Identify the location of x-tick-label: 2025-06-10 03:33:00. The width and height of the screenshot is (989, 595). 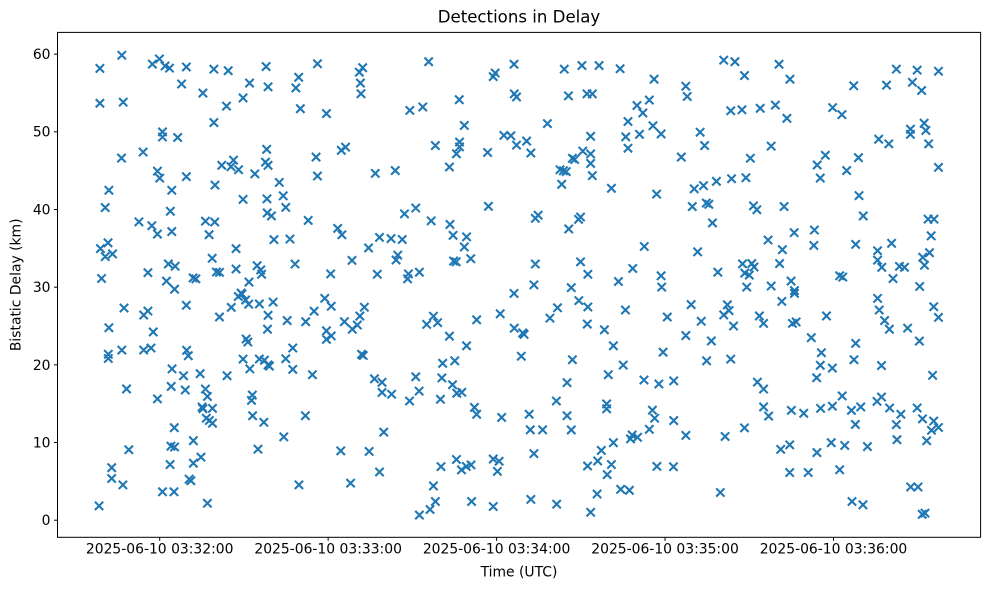
(328, 550).